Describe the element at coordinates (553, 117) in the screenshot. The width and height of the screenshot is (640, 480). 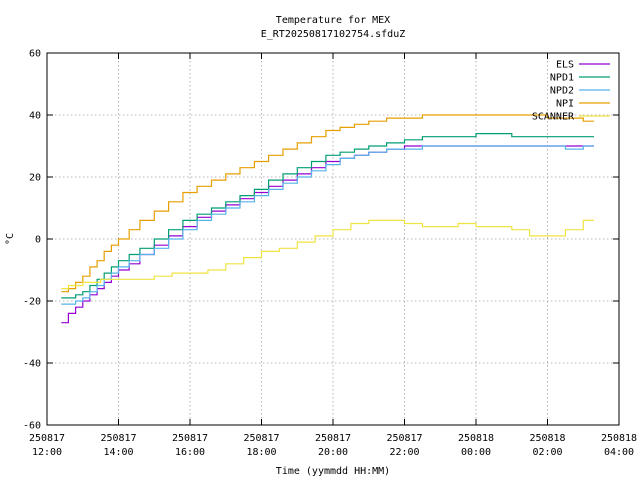
I see `legend-label-scanner: SCANNER` at that location.